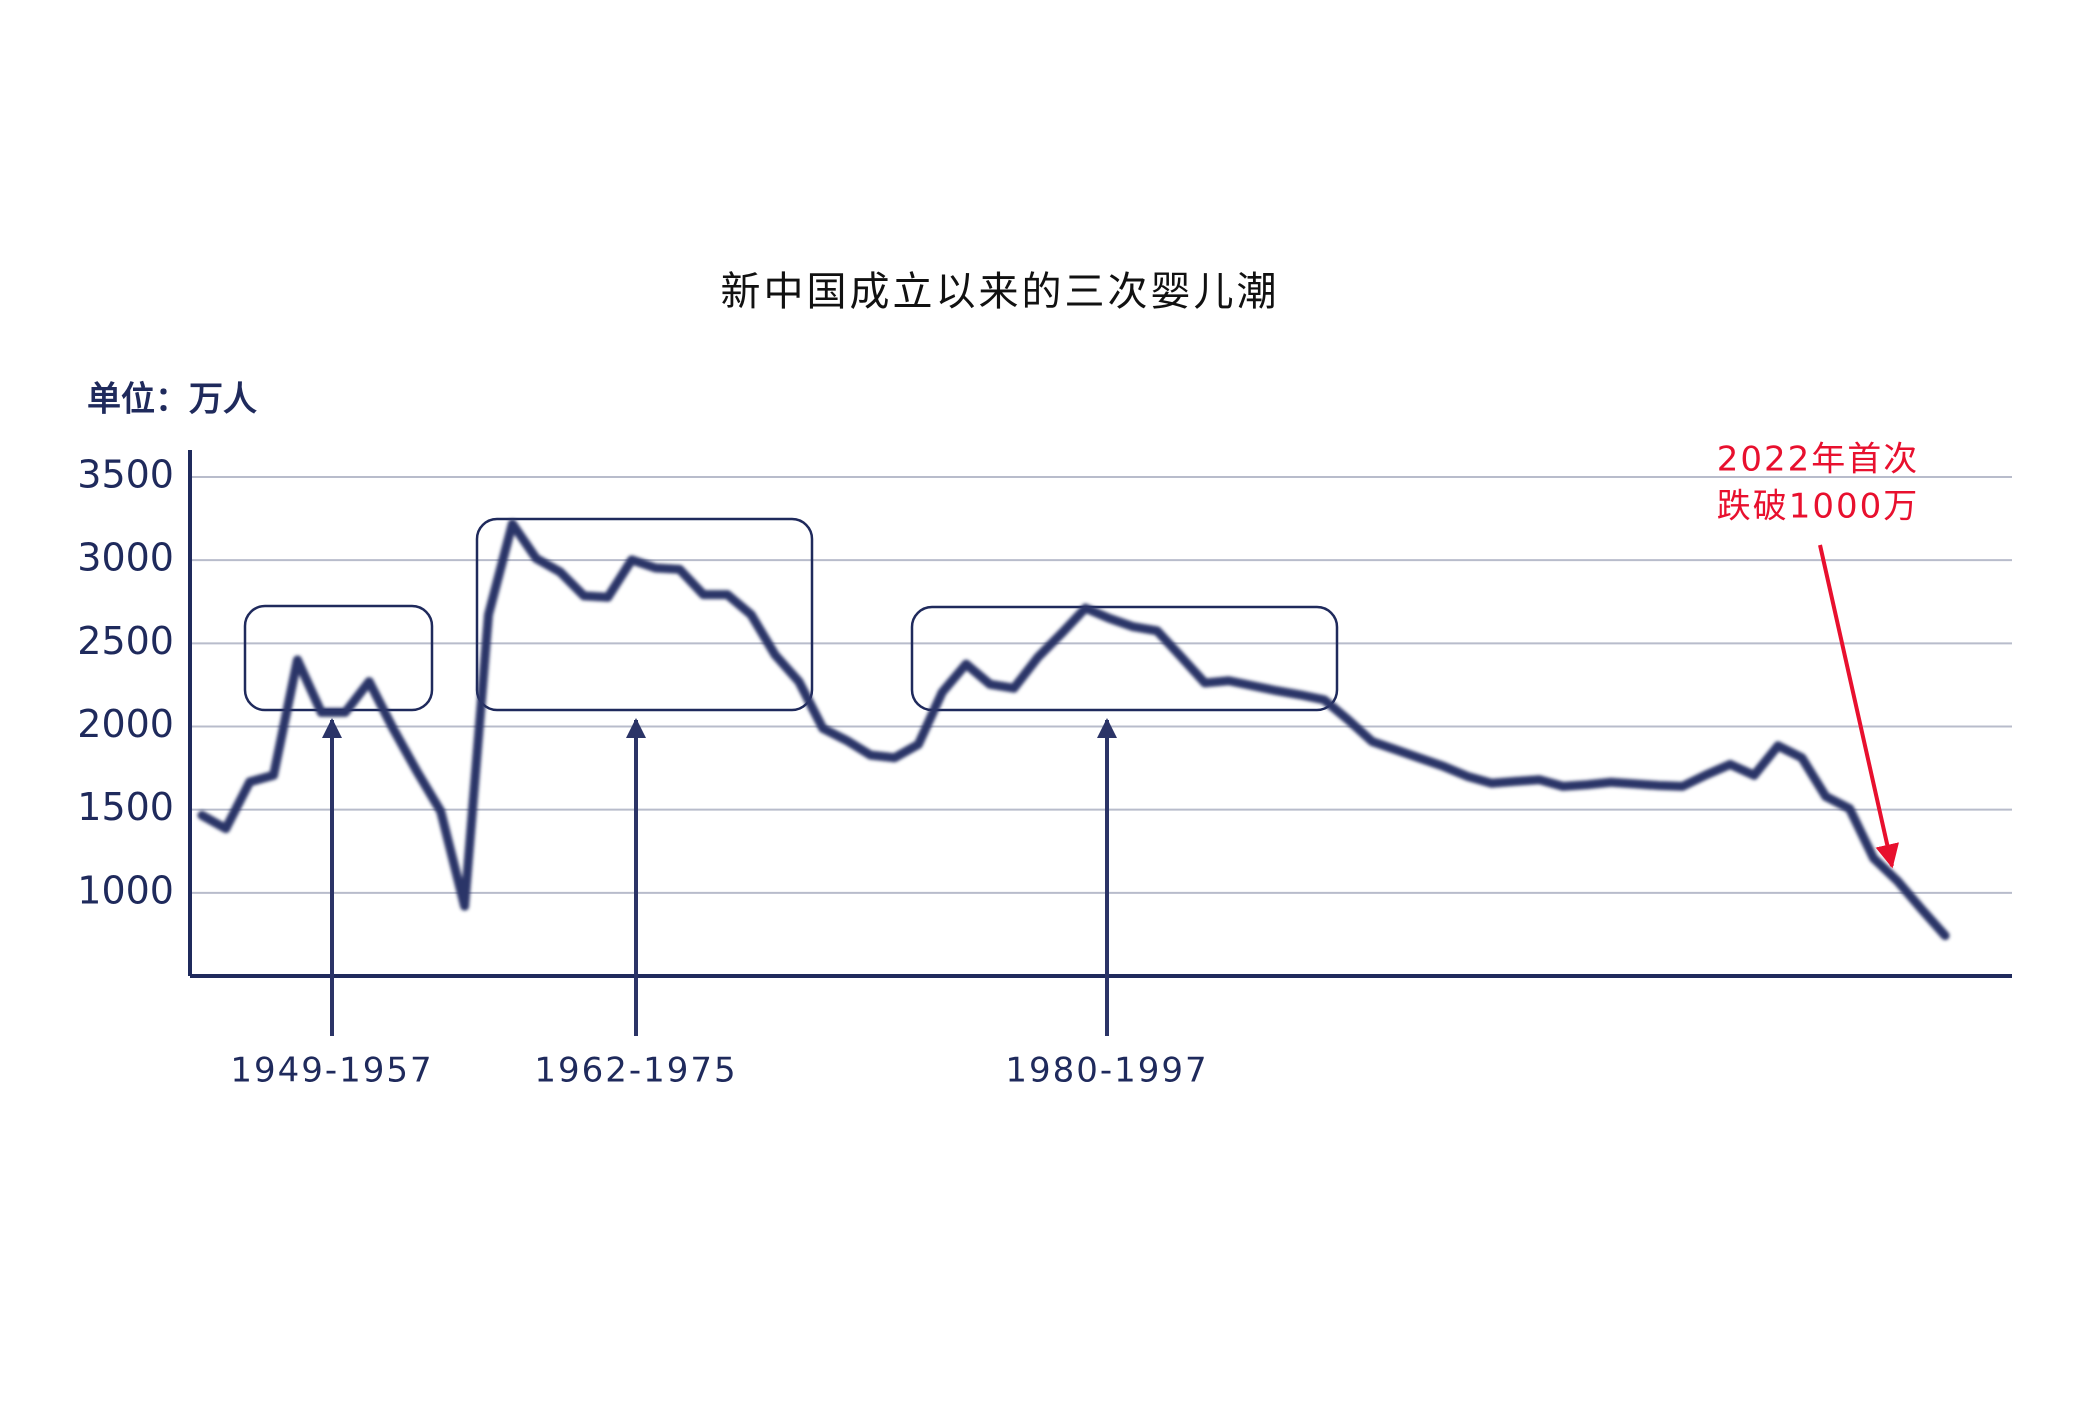 This screenshot has width=2075, height=1415. I want to click on y-tick-label: 2000, so click(125, 724).